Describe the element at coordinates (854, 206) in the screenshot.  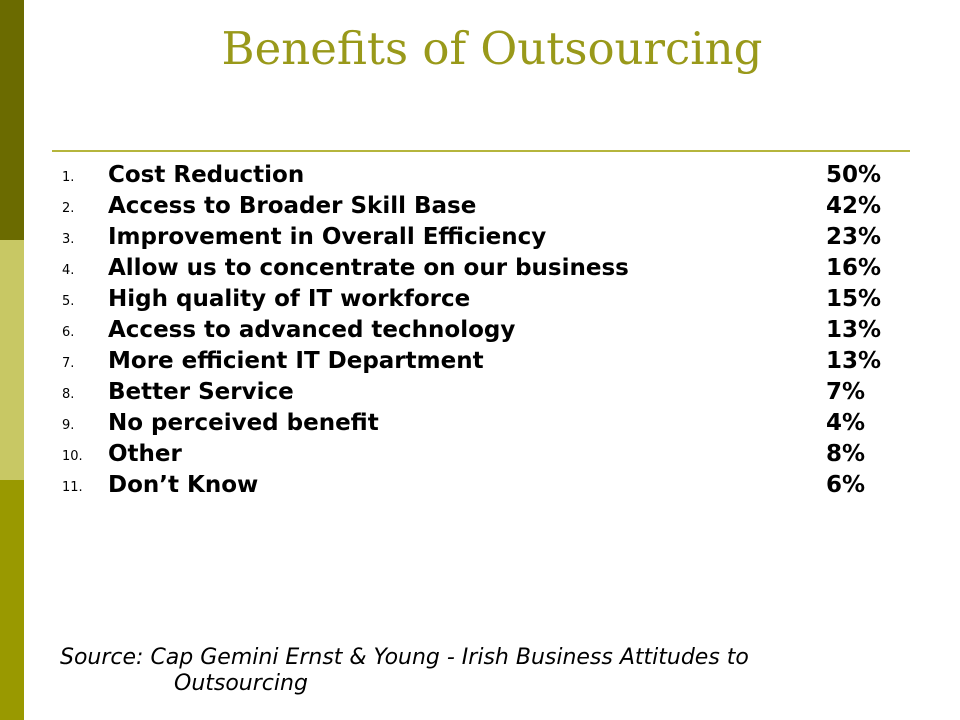
I see `item-percent: 42%` at that location.